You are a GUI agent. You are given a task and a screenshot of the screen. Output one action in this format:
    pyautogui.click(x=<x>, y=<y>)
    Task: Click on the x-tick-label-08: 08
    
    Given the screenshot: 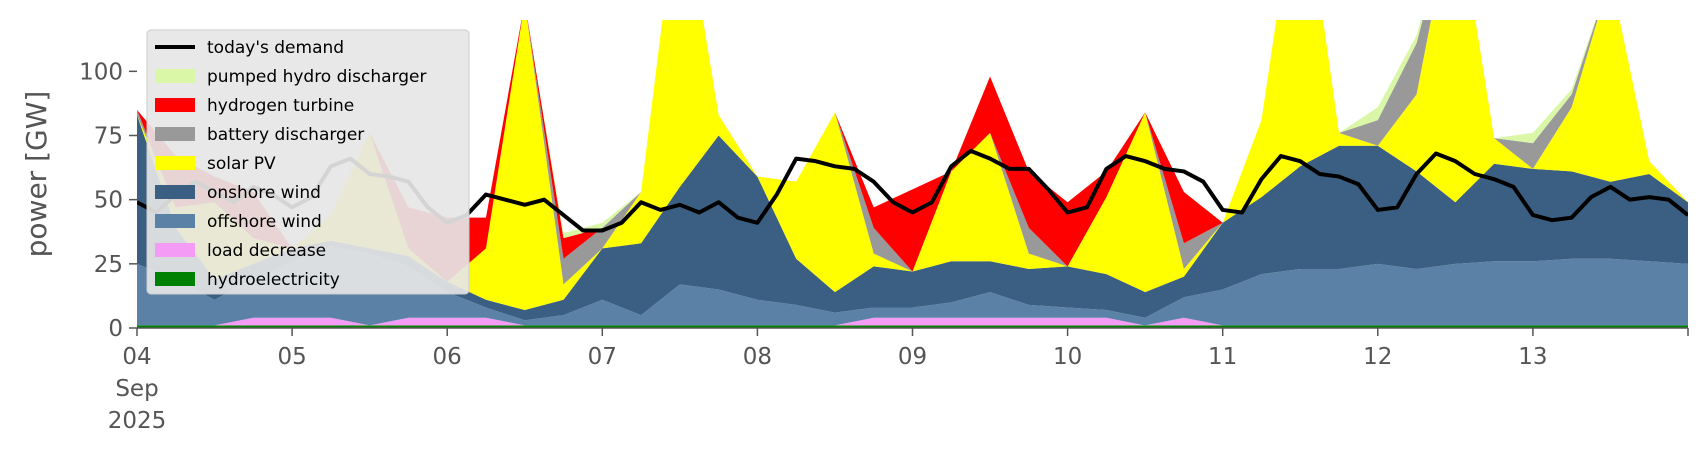 What is the action you would take?
    pyautogui.click(x=757, y=357)
    